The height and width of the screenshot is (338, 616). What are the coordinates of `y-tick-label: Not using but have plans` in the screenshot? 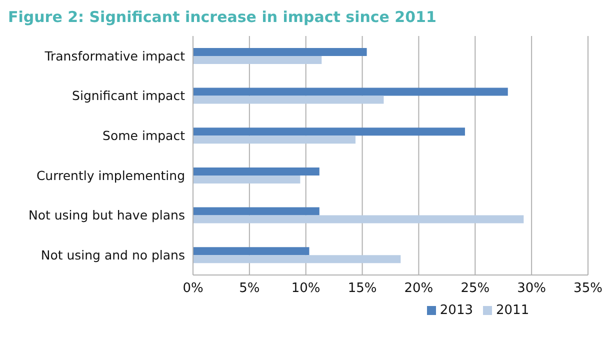 It's located at (106, 215).